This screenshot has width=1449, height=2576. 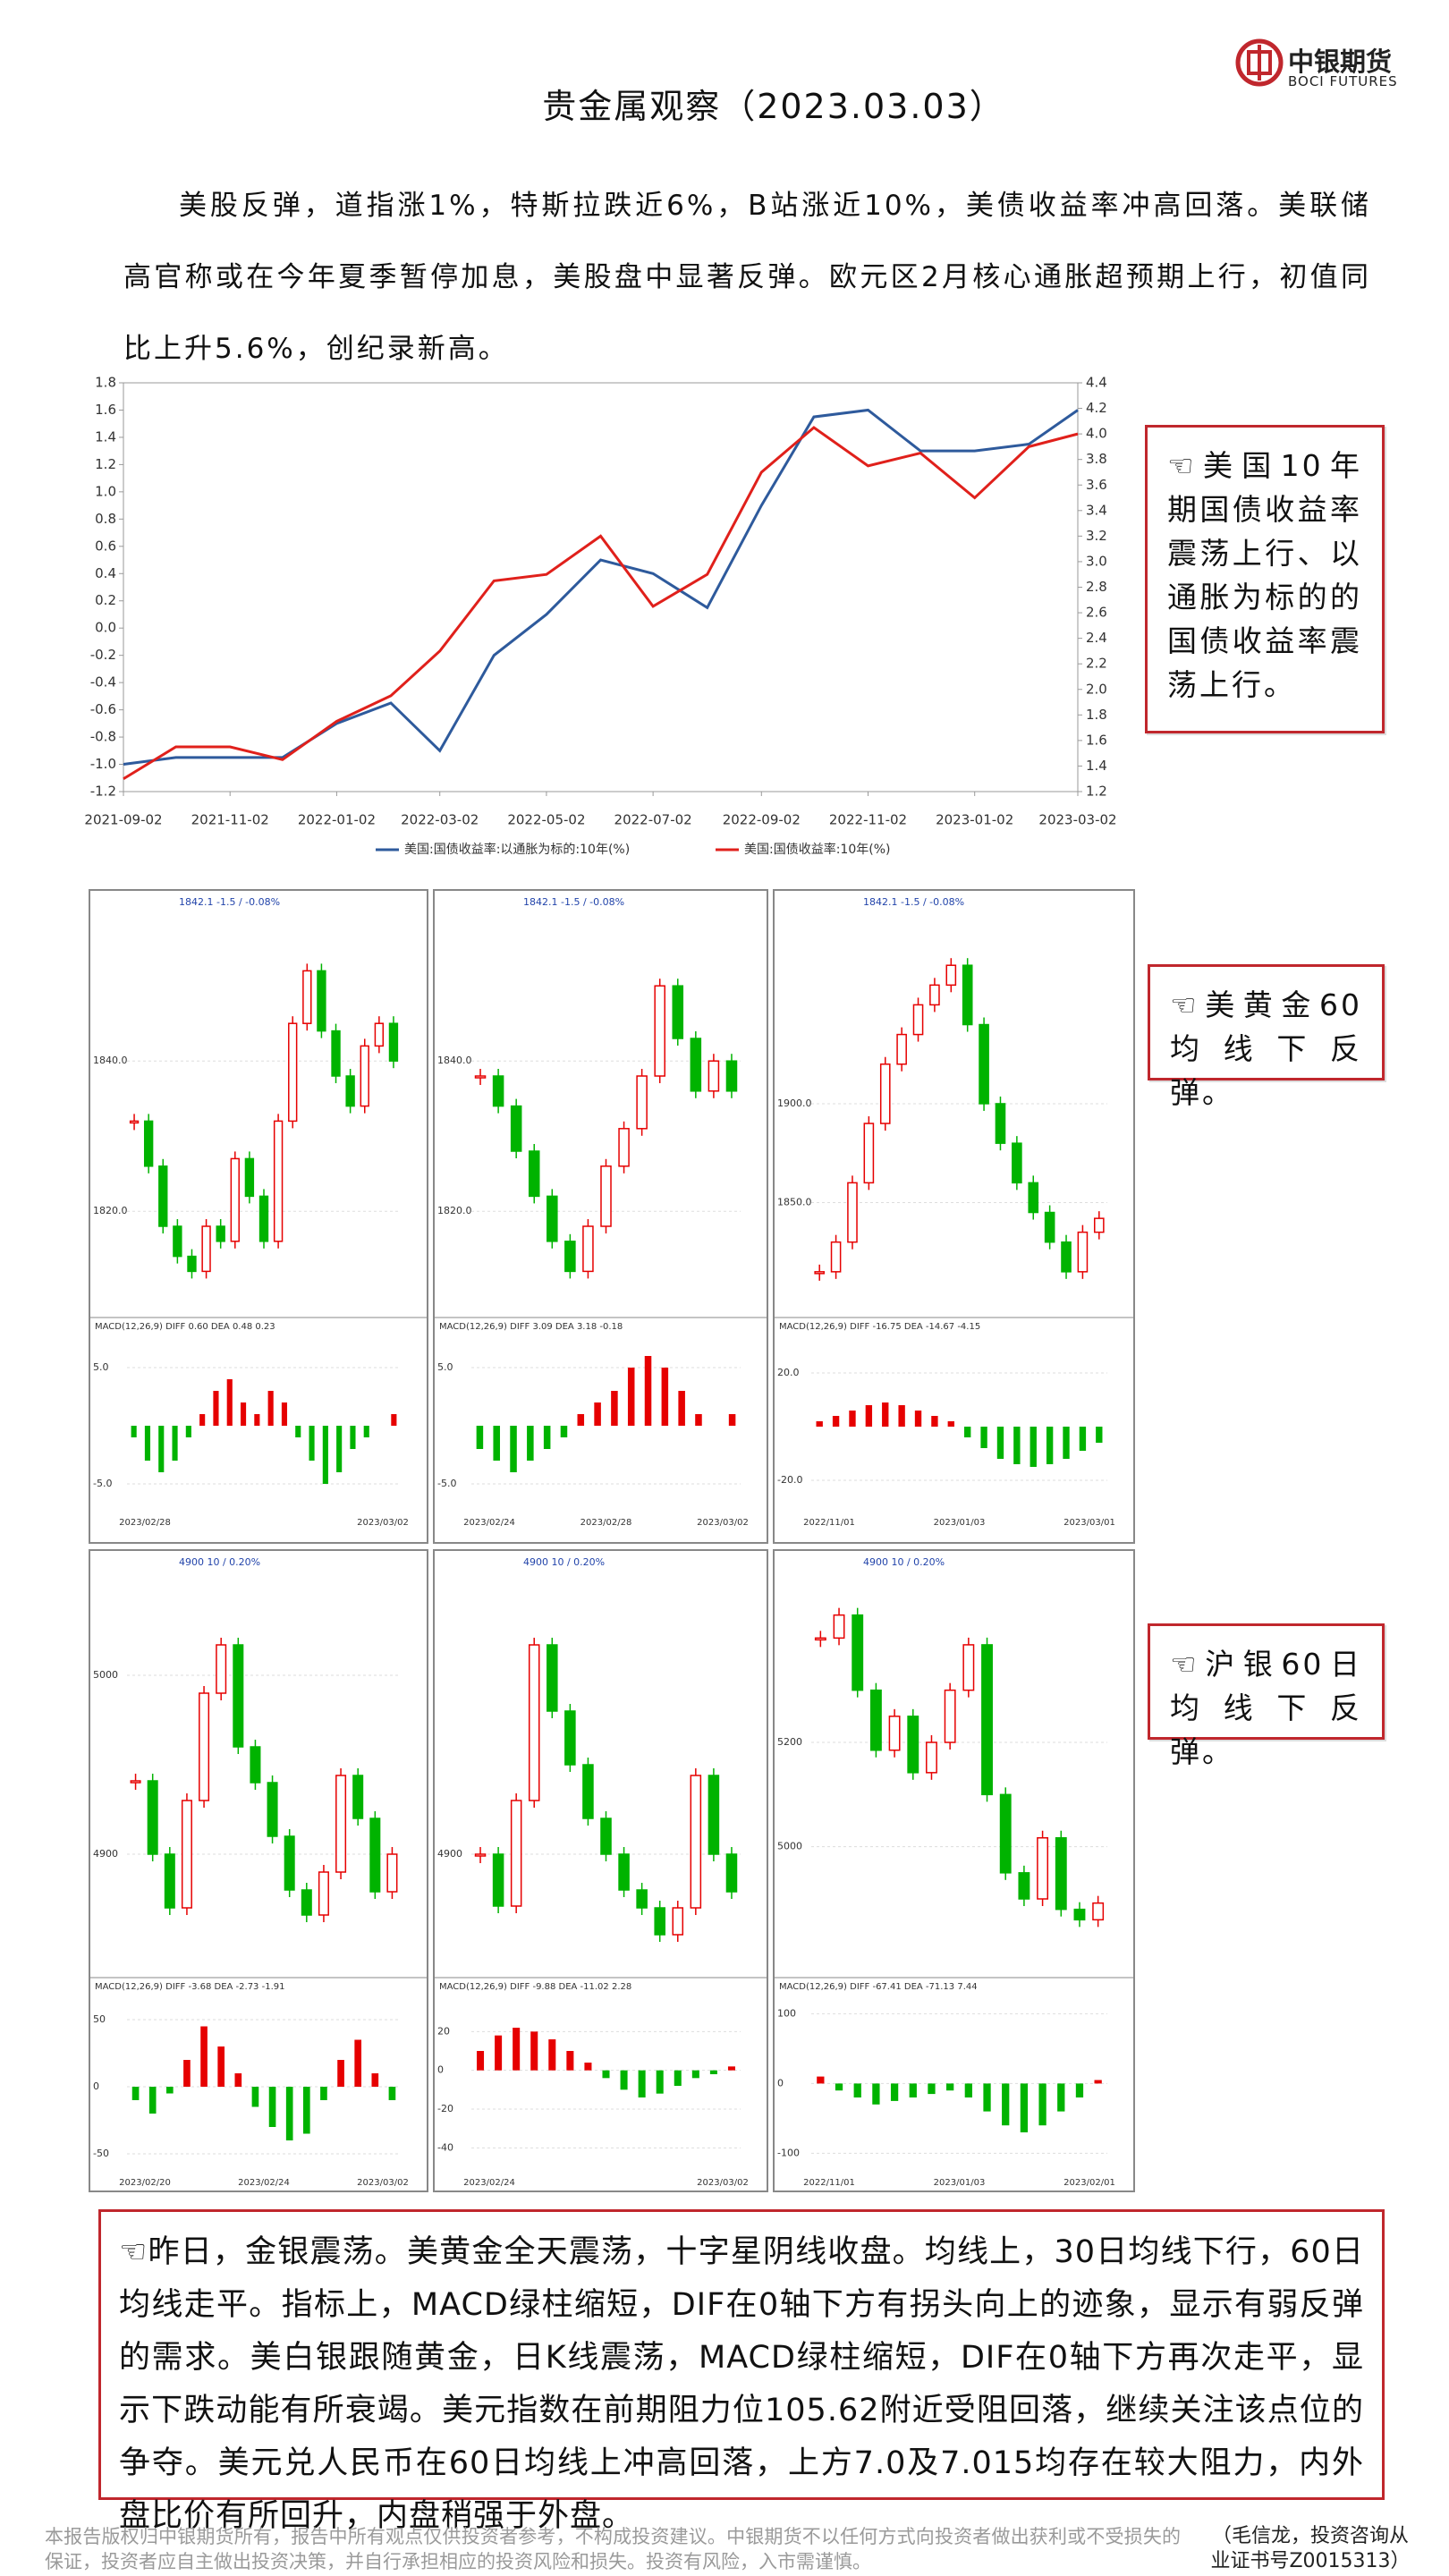 I want to click on y2-tick-label: 1.4, so click(x=1096, y=766).